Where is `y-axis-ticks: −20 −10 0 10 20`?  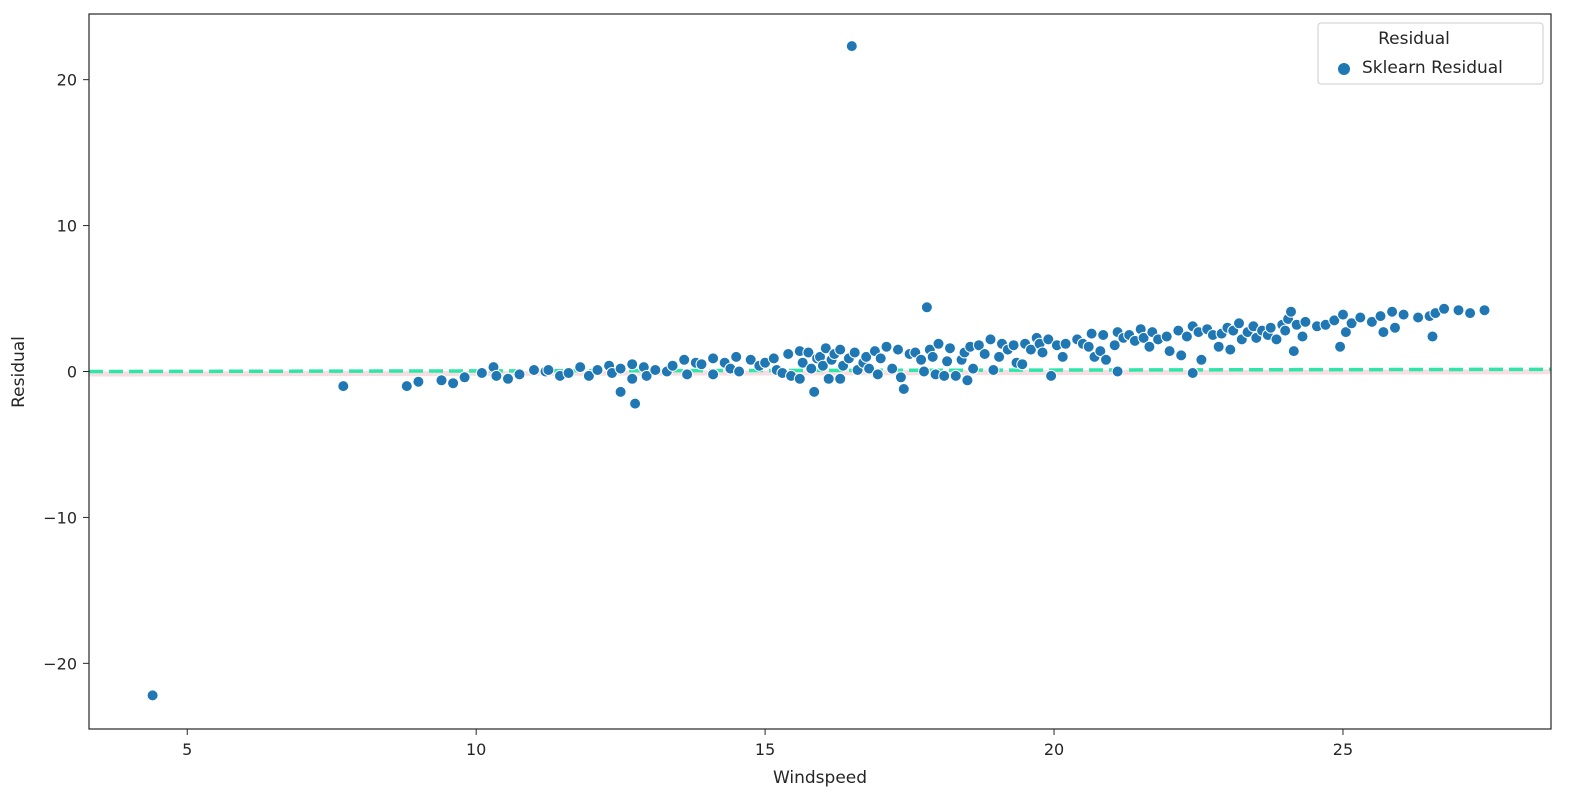 y-axis-ticks: −20 −10 0 10 20 is located at coordinates (66, 372).